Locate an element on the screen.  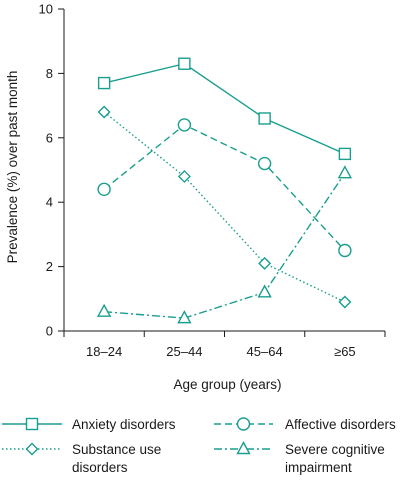
legend-entry: Severe cognitive impairment is located at coordinates (299, 458).